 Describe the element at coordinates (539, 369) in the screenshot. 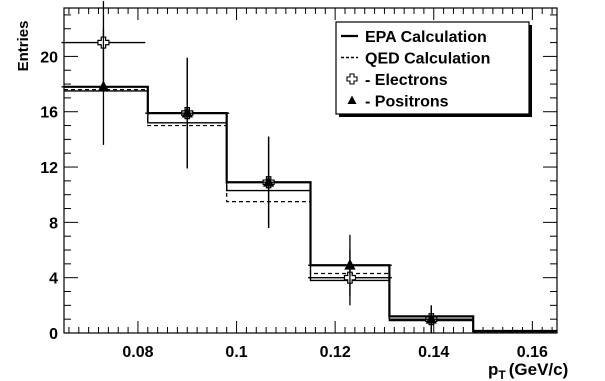

I see `x-axis-title-unit: (GeV/c)` at that location.